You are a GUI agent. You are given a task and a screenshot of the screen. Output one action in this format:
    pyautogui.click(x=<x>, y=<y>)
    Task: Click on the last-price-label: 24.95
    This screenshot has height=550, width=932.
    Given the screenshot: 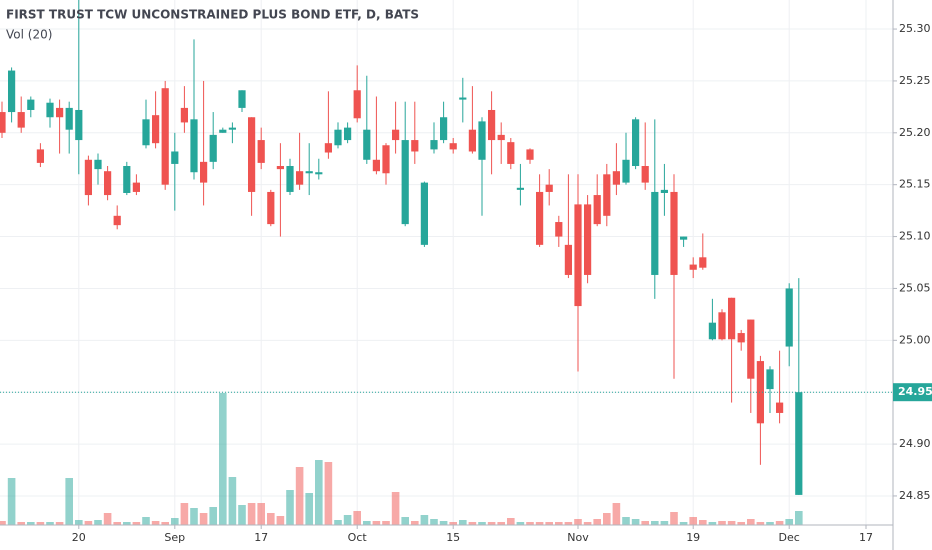 What is the action you would take?
    pyautogui.click(x=915, y=391)
    